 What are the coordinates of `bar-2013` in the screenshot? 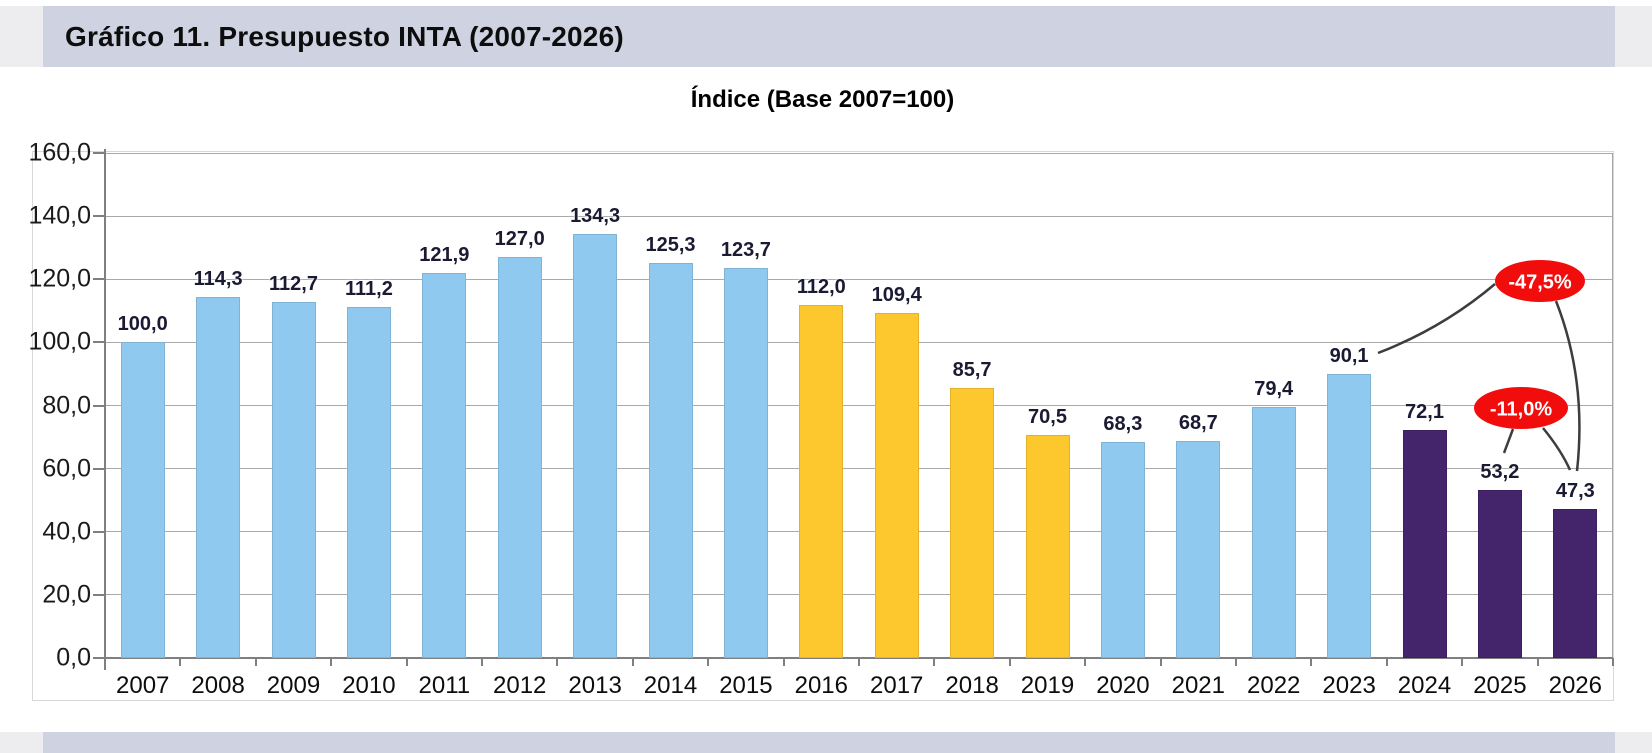 It's located at (595, 446).